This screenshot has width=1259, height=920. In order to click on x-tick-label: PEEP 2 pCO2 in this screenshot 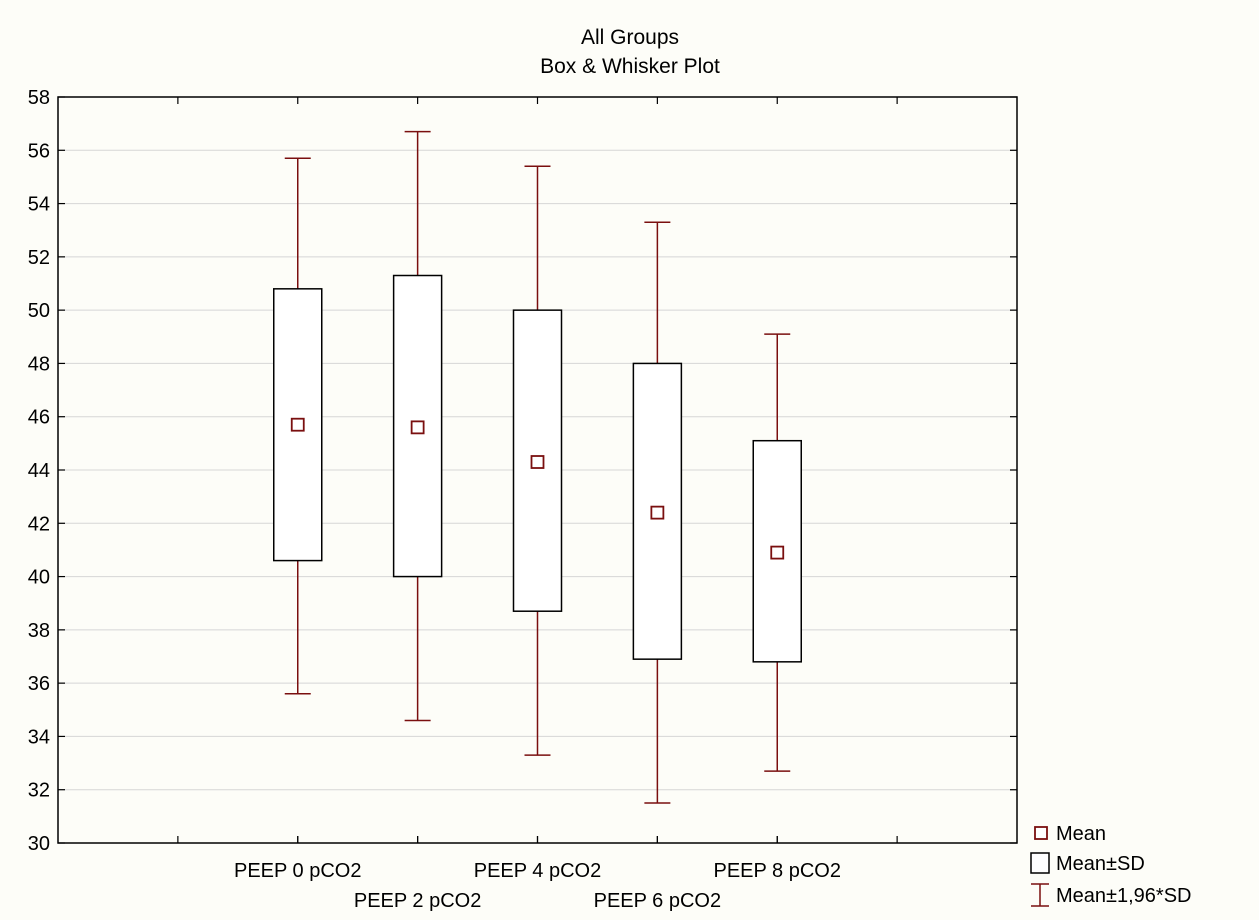, I will do `click(417, 901)`.